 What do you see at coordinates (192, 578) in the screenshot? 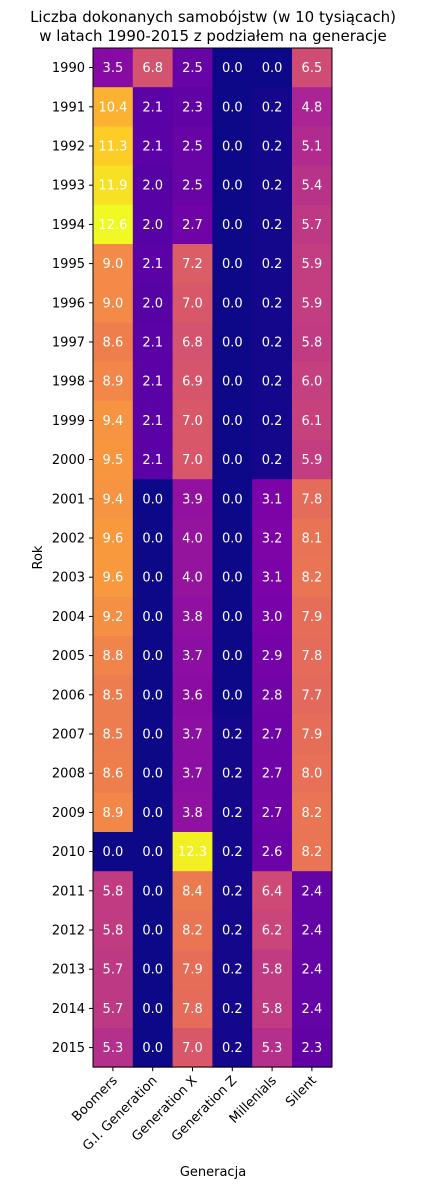
I see `cell-value-label: 4.0` at bounding box center [192, 578].